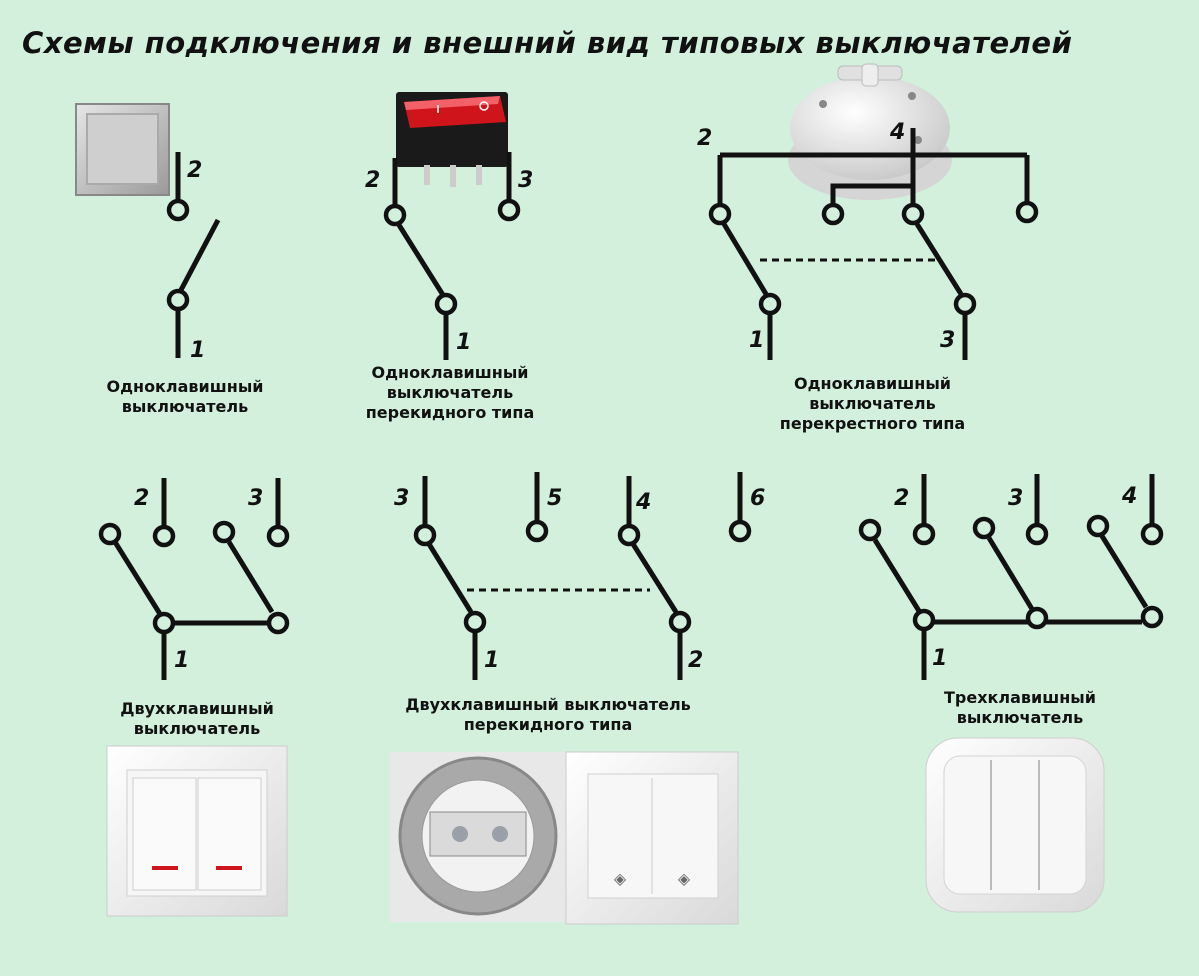 This screenshot has width=1199, height=976. What do you see at coordinates (555, 498) in the screenshot?
I see `terminal-label: 5` at bounding box center [555, 498].